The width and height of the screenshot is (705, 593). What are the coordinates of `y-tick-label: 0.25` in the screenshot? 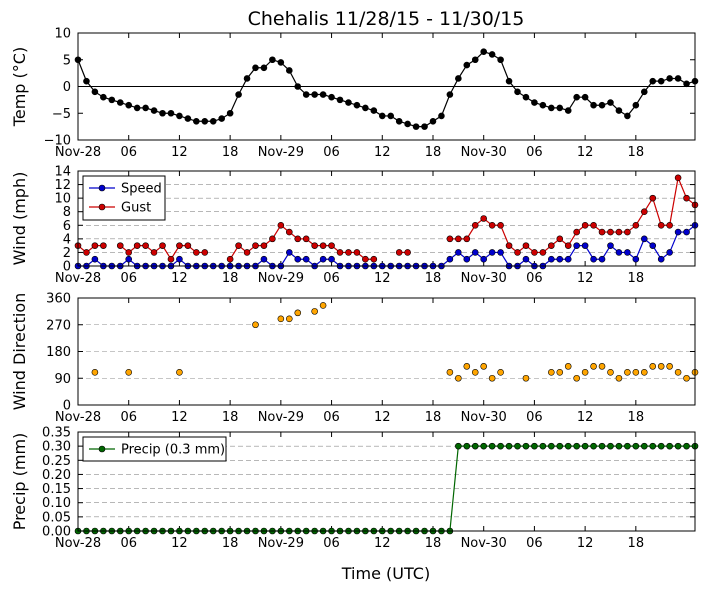 It's located at (56, 461).